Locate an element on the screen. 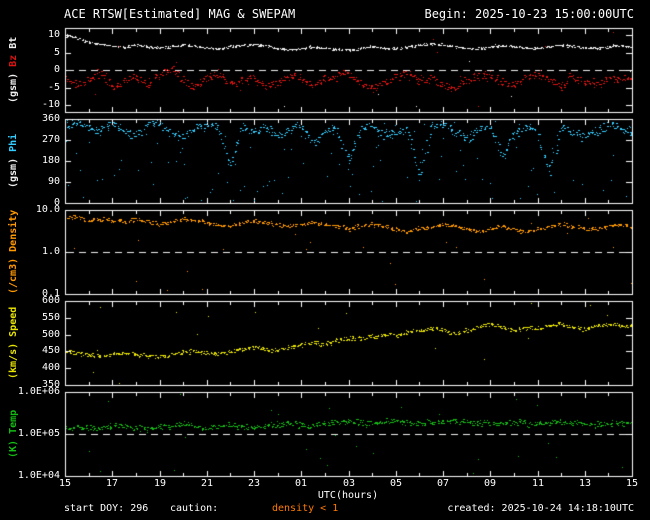 The height and width of the screenshot is (520, 650). caution-label: caution: is located at coordinates (194, 508).